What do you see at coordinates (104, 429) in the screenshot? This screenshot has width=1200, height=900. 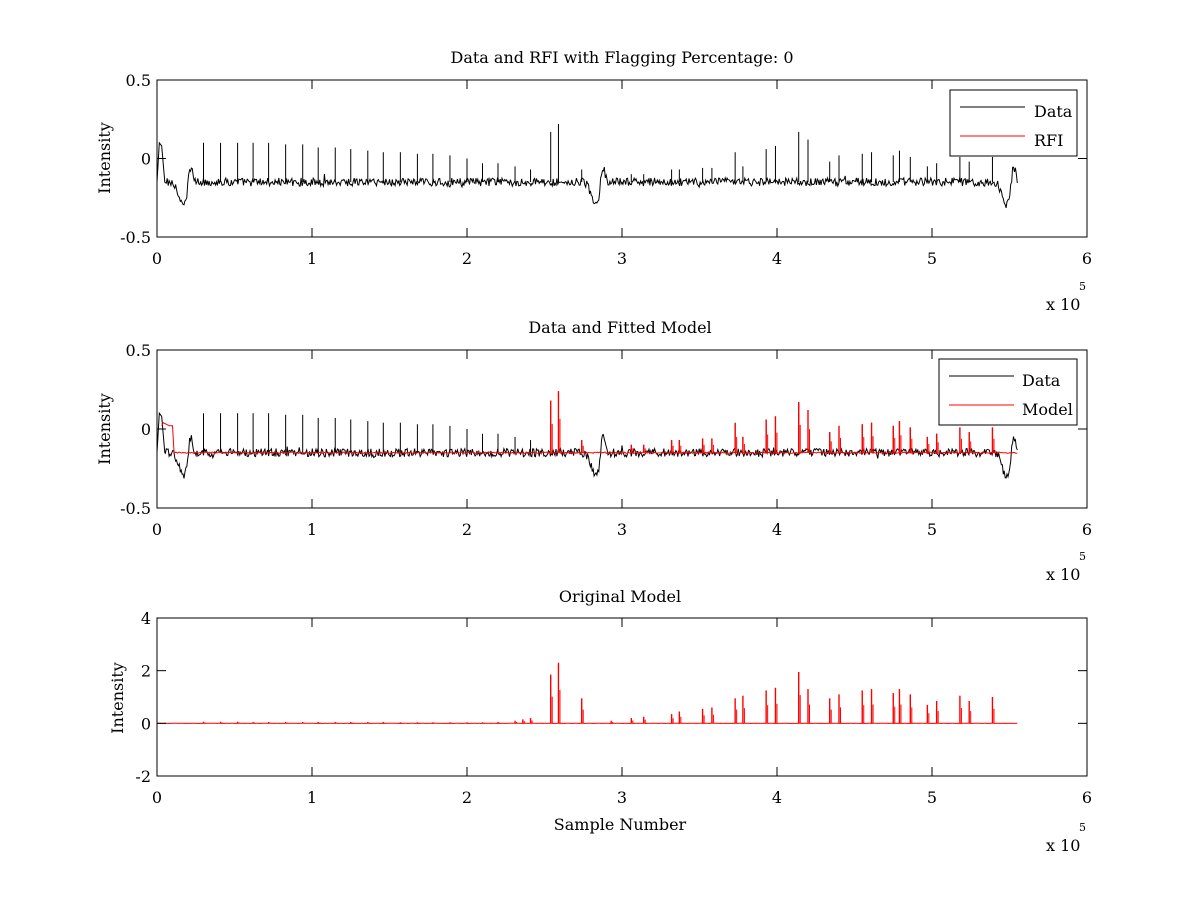 I see `subplot-2-ylabel: Intensity` at bounding box center [104, 429].